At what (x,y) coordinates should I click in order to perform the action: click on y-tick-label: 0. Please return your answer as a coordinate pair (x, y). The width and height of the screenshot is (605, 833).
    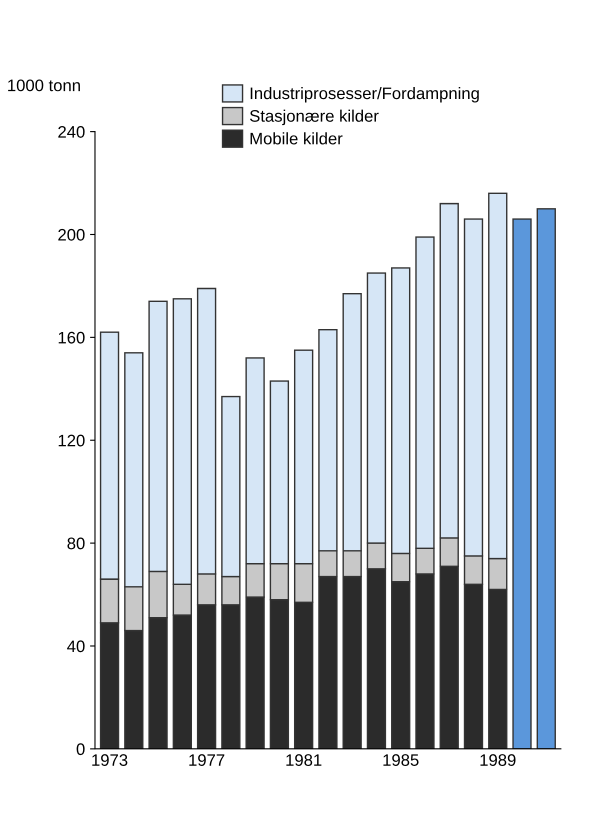
    Looking at the image, I should click on (80, 749).